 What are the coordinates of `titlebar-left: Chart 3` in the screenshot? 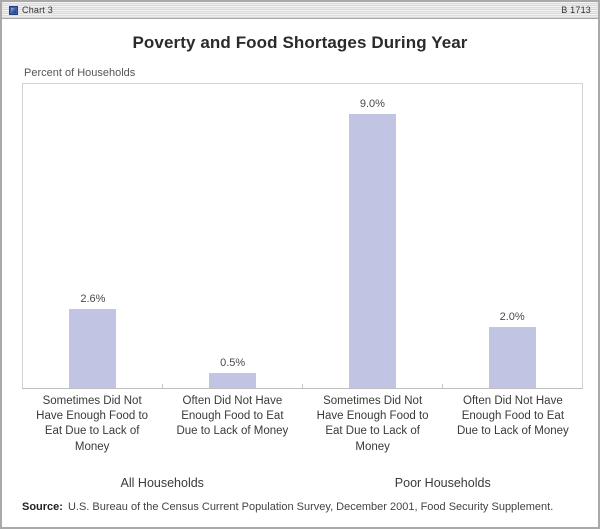 It's located at (31, 10).